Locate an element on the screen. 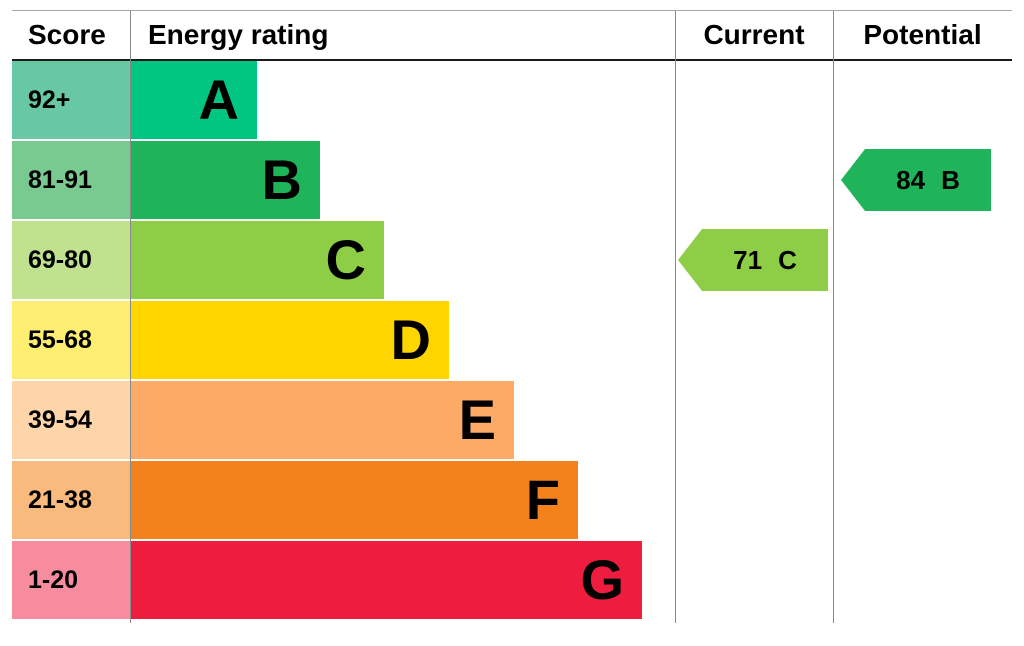  band-row-e: 39-54 E is located at coordinates (512, 420).